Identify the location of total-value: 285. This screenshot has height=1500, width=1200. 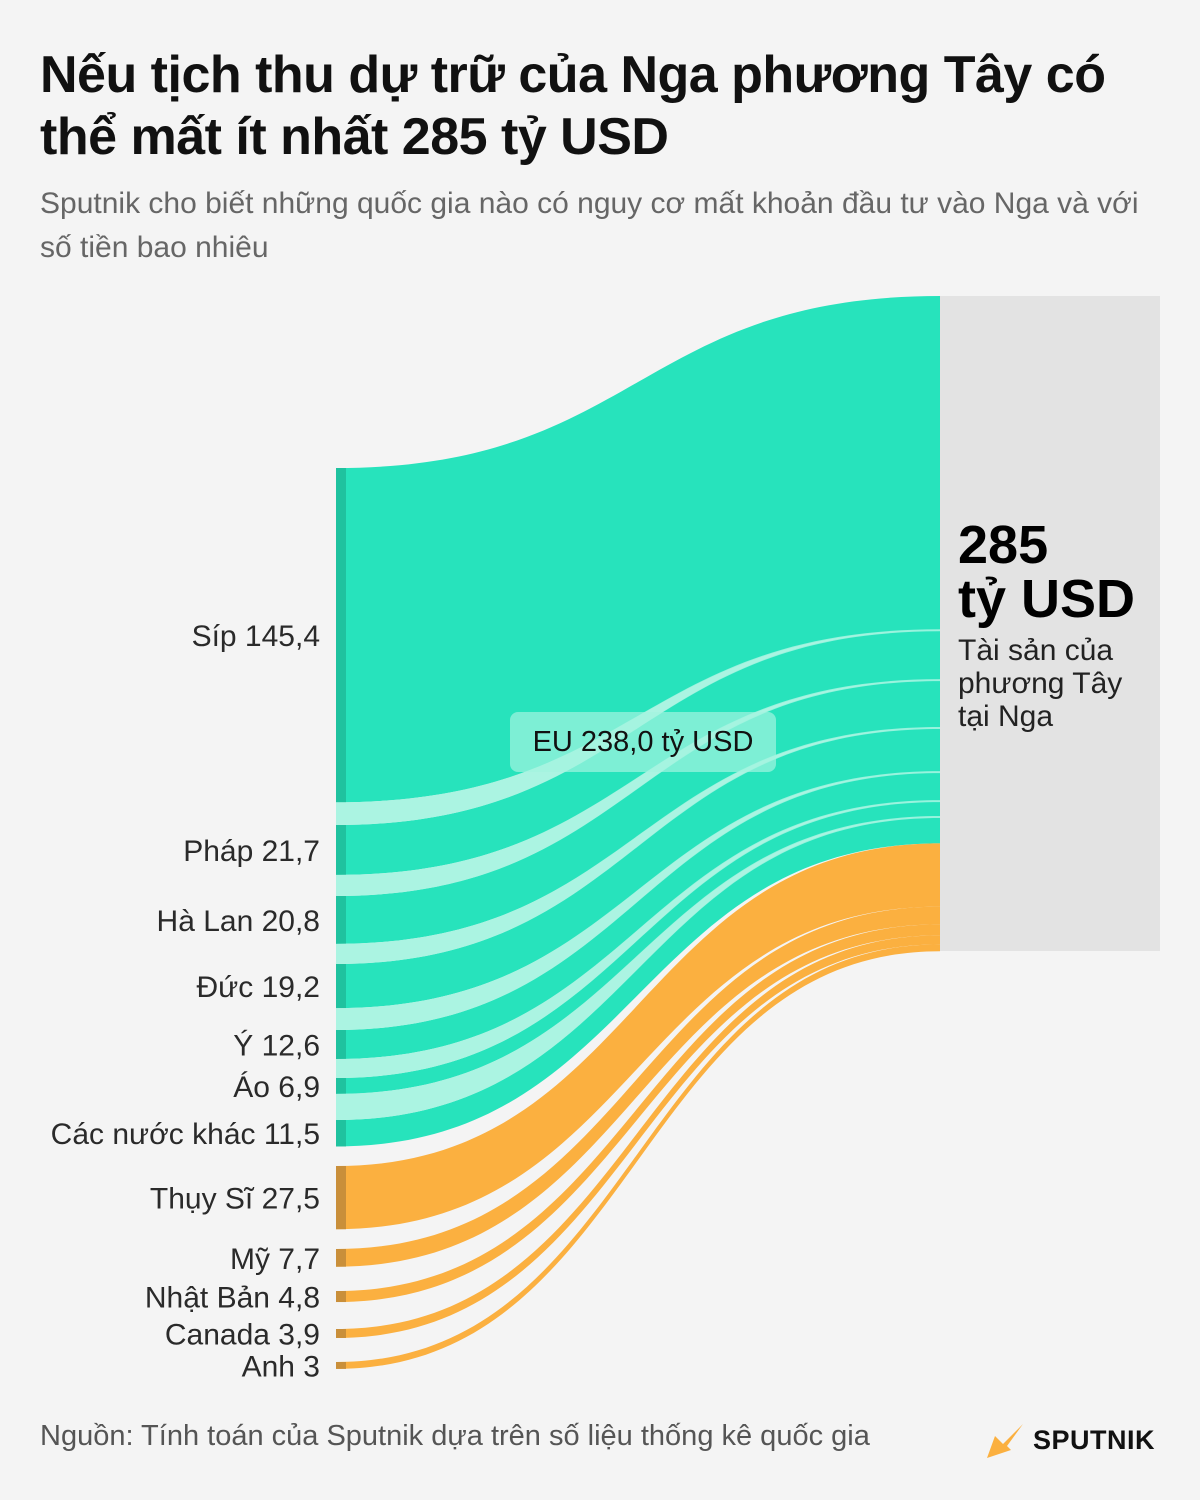
(1003, 545).